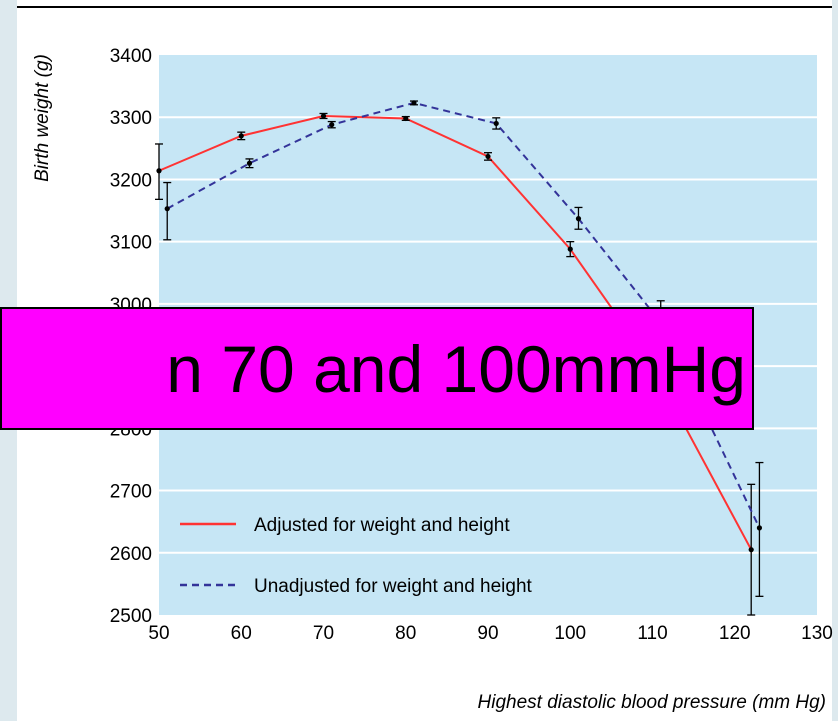 This screenshot has width=838, height=721. What do you see at coordinates (817, 633) in the screenshot?
I see `x-tick-label: 130` at bounding box center [817, 633].